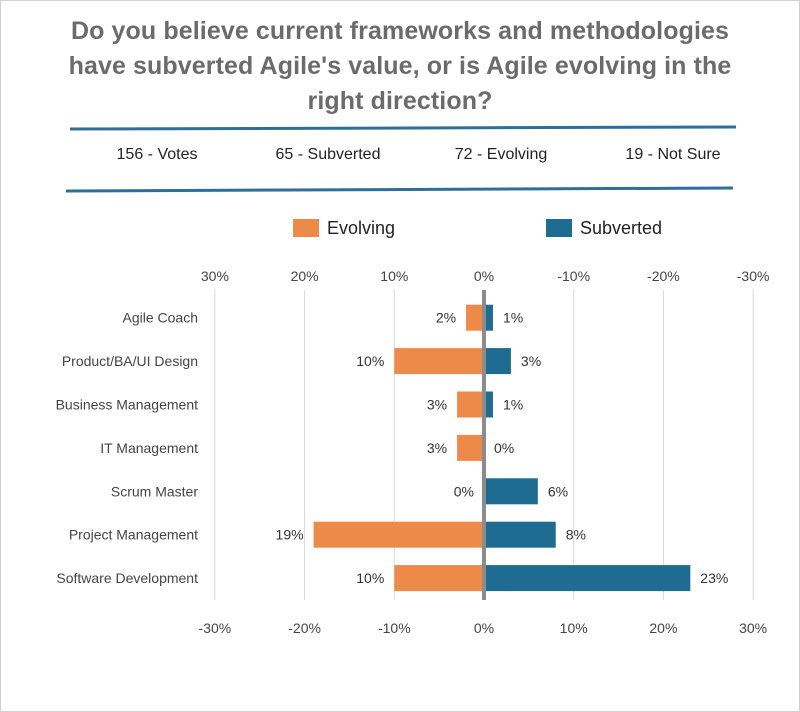 The width and height of the screenshot is (800, 712). I want to click on legend-subverted-label: Subverted, so click(621, 228).